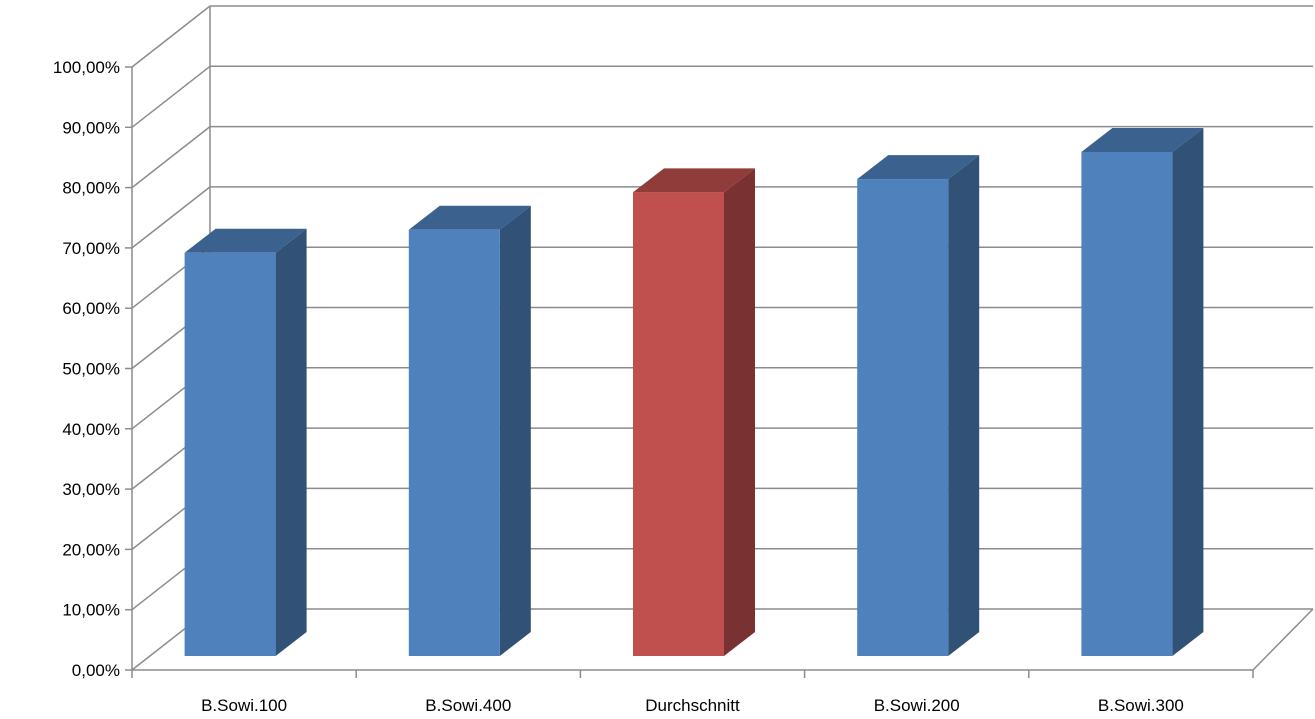  Describe the element at coordinates (91, 489) in the screenshot. I see `y-tick-label: 30,00%` at that location.